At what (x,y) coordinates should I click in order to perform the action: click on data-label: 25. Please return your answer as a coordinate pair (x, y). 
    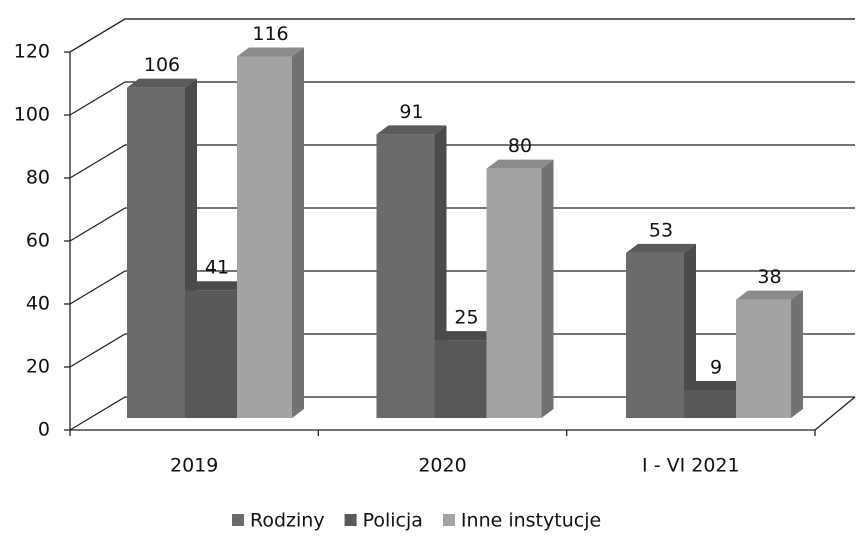
    Looking at the image, I should click on (466, 318).